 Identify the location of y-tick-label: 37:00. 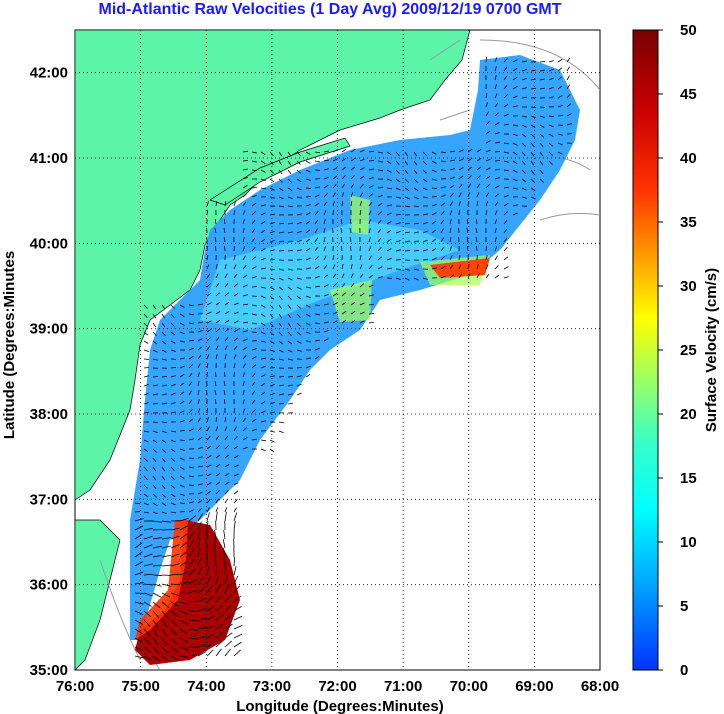
(49, 499).